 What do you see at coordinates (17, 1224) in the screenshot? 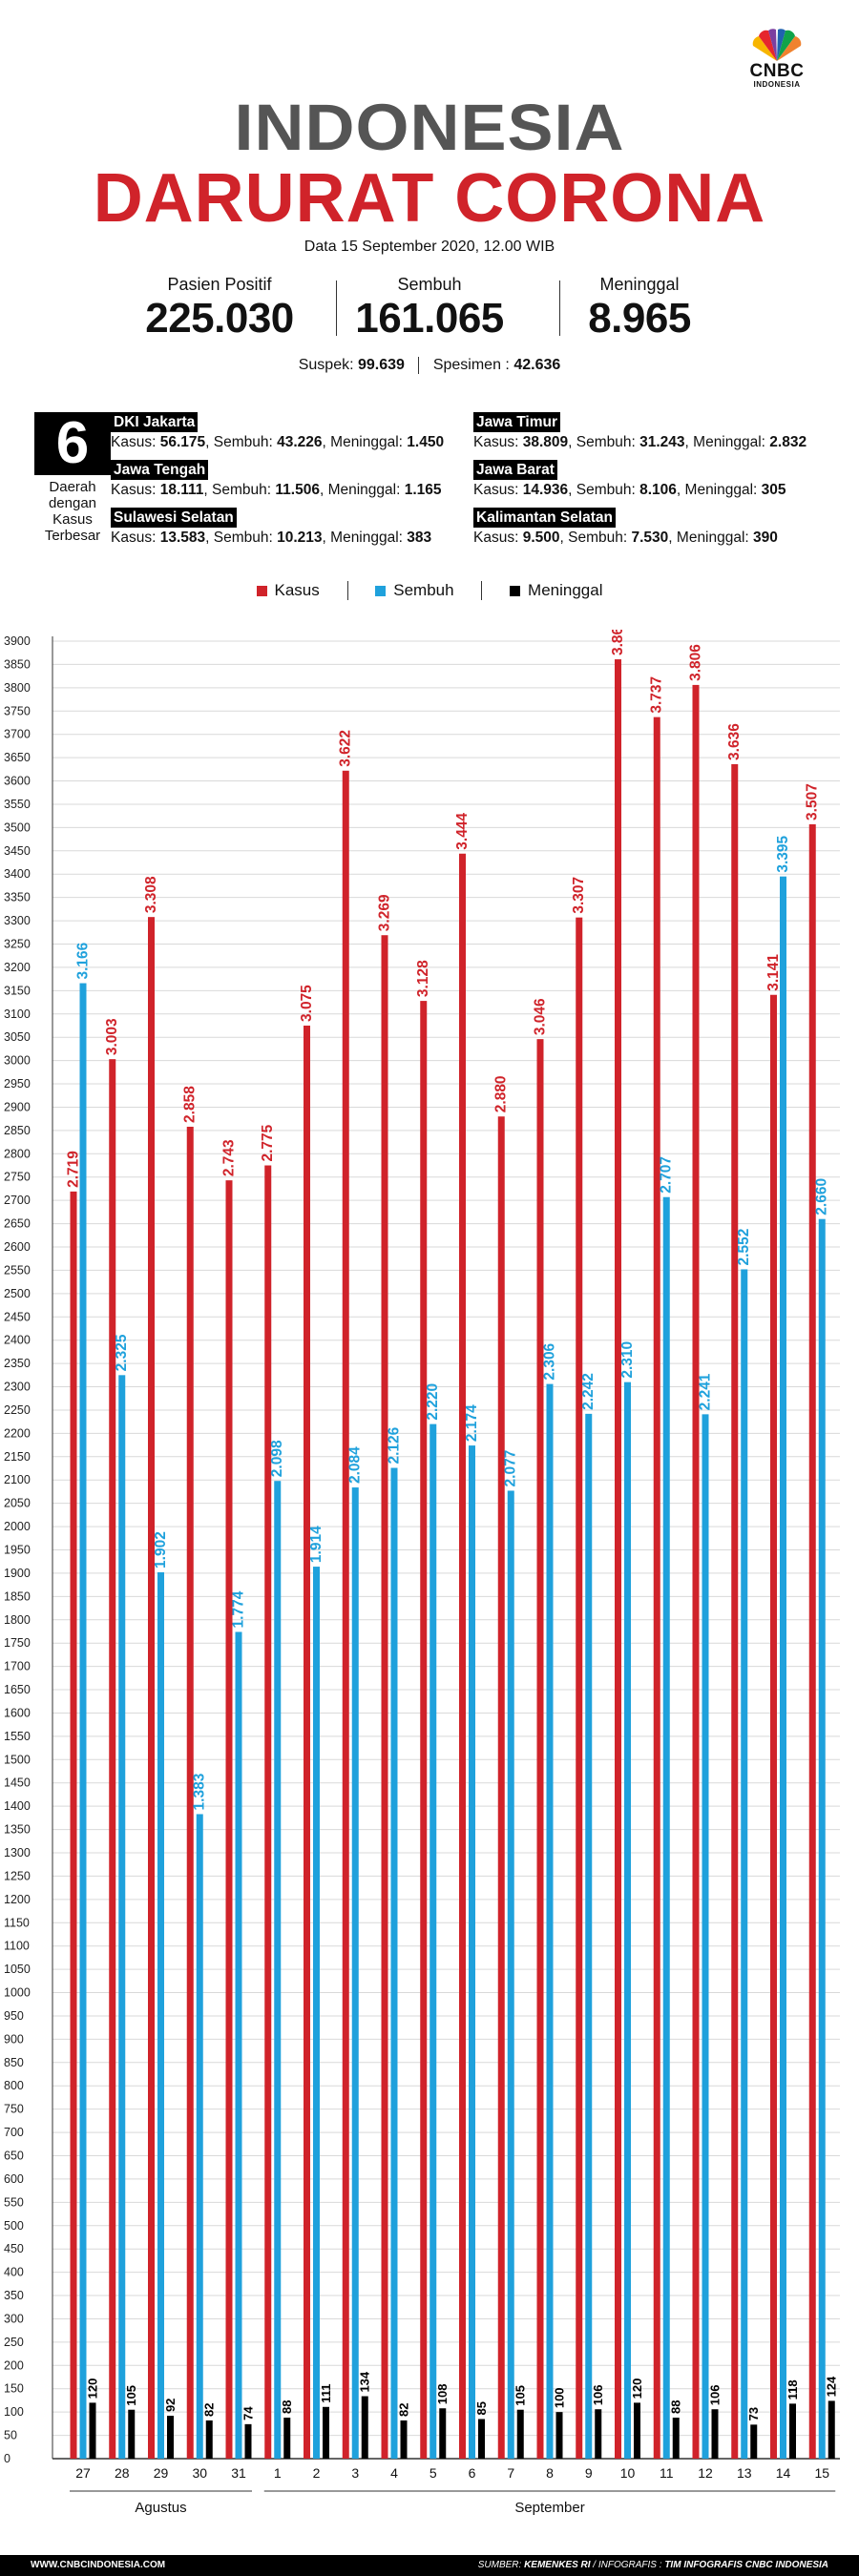
I see `y-tick-label: 2650` at bounding box center [17, 1224].